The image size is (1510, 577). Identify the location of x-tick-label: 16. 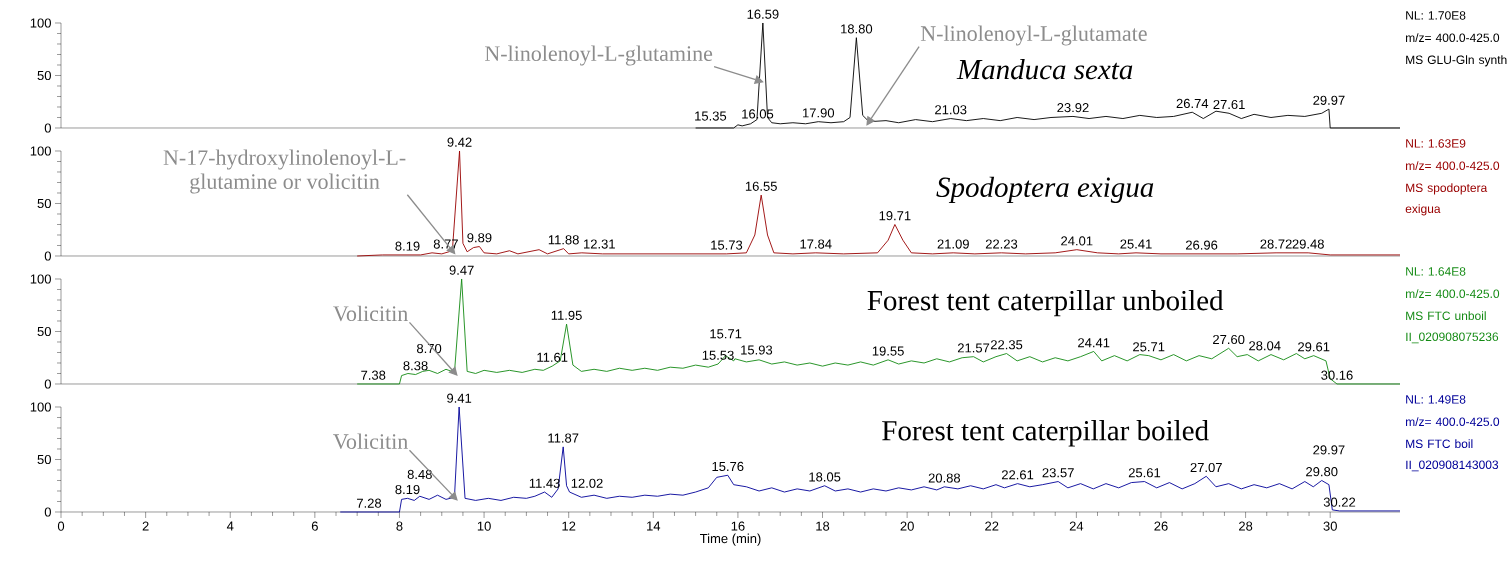
(738, 526).